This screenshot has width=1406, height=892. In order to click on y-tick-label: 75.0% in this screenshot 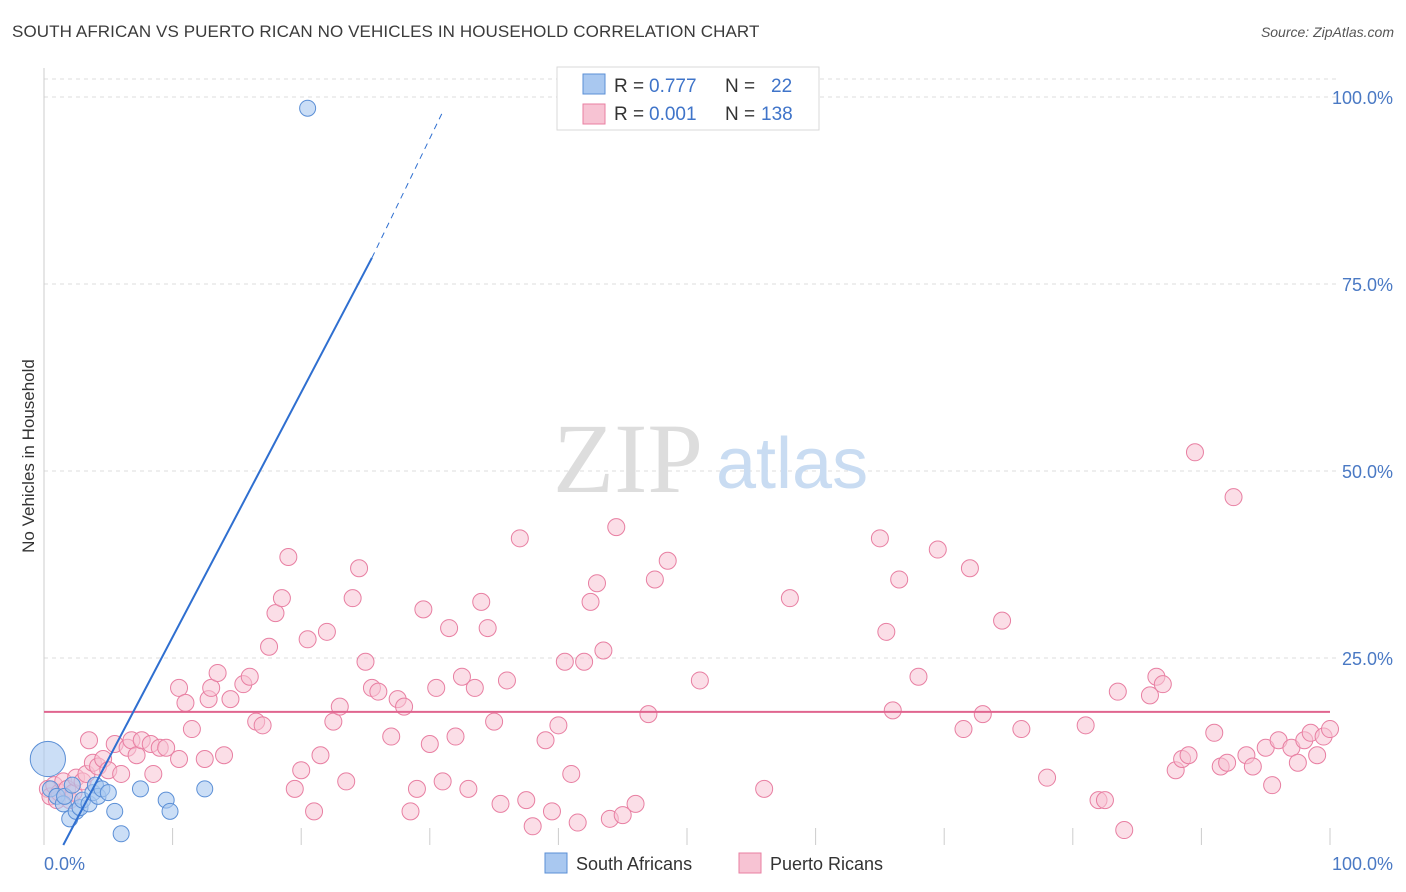, I will do `click(1367, 285)`.